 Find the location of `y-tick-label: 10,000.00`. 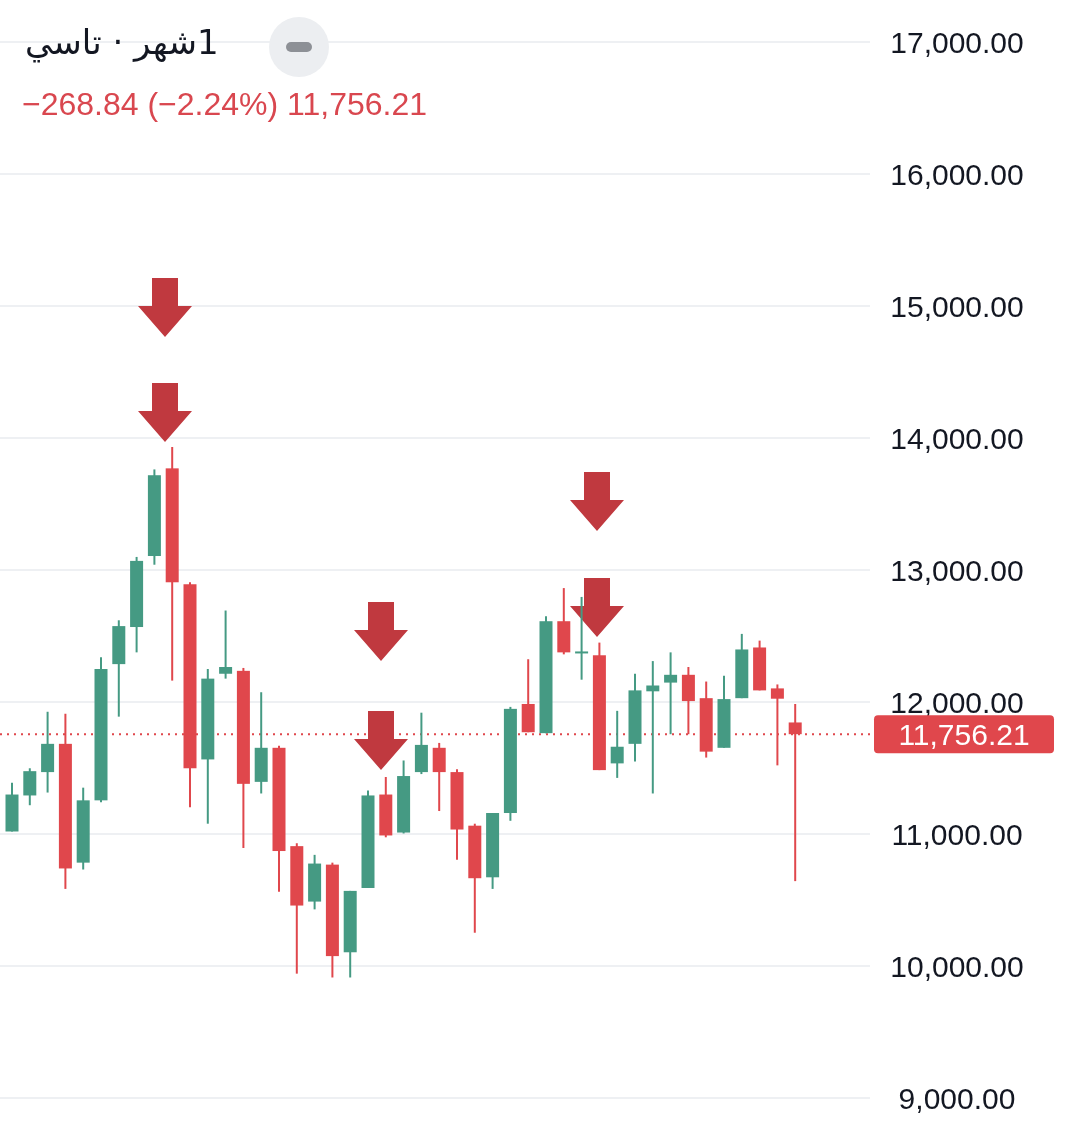

y-tick-label: 10,000.00 is located at coordinates (957, 966).